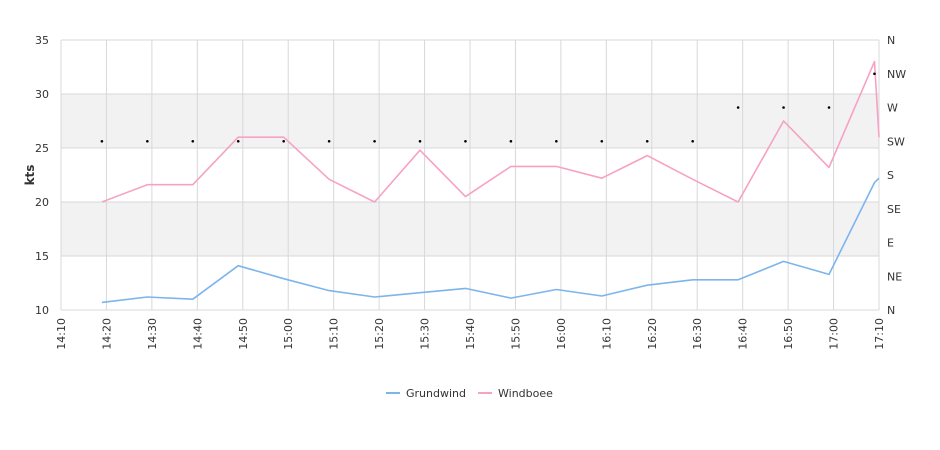 Image resolution: width=940 pixels, height=450 pixels. I want to click on y-tick-label: 25, so click(42, 148).